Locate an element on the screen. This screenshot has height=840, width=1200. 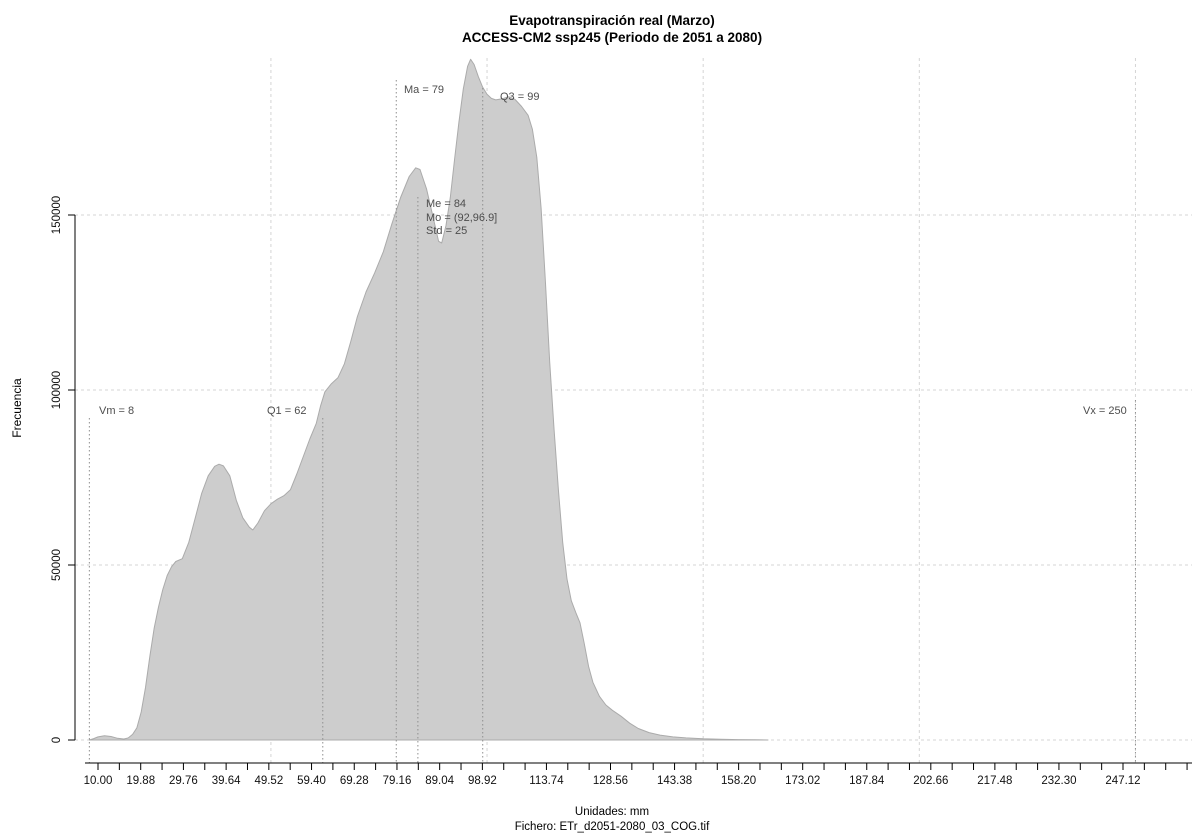
chart-title-line1: Evapotranspiración real (Marzo) is located at coordinates (612, 20).